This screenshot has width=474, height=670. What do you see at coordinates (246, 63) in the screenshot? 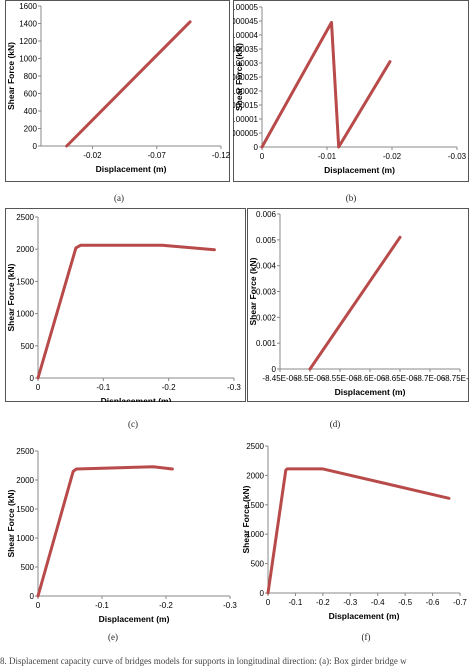
I see `y-tick-label: 0.00003` at bounding box center [246, 63].